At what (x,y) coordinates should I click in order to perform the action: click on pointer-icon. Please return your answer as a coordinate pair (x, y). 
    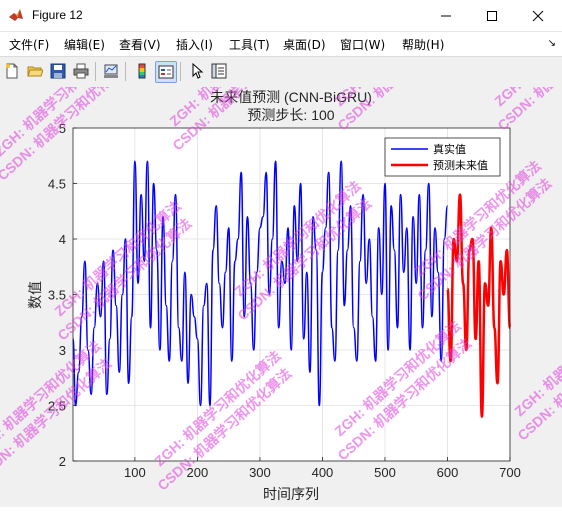
    Looking at the image, I should click on (198, 71).